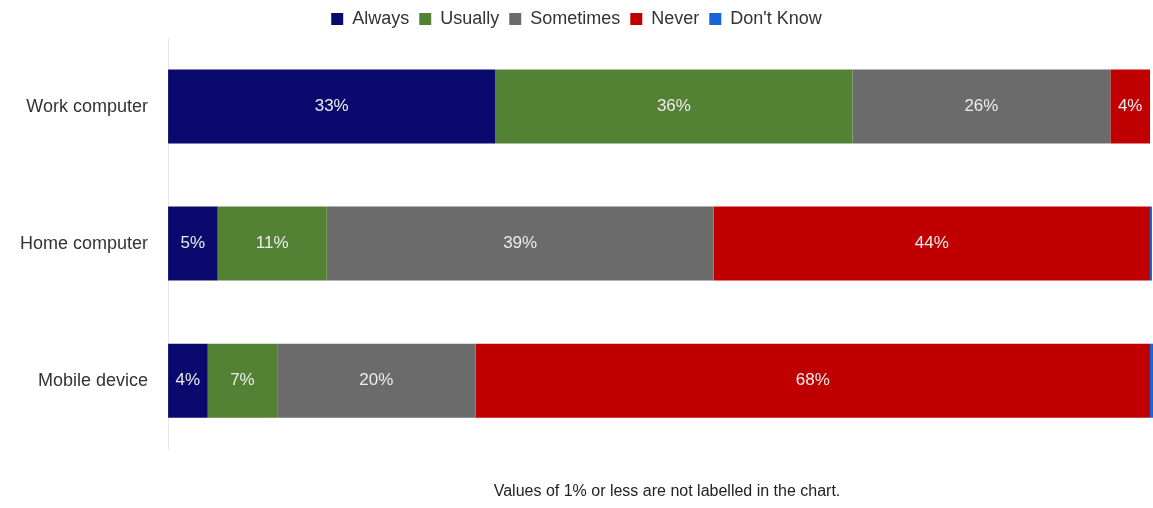 The height and width of the screenshot is (508, 1153). Describe the element at coordinates (381, 17) in the screenshot. I see `legend-label: Always` at that location.